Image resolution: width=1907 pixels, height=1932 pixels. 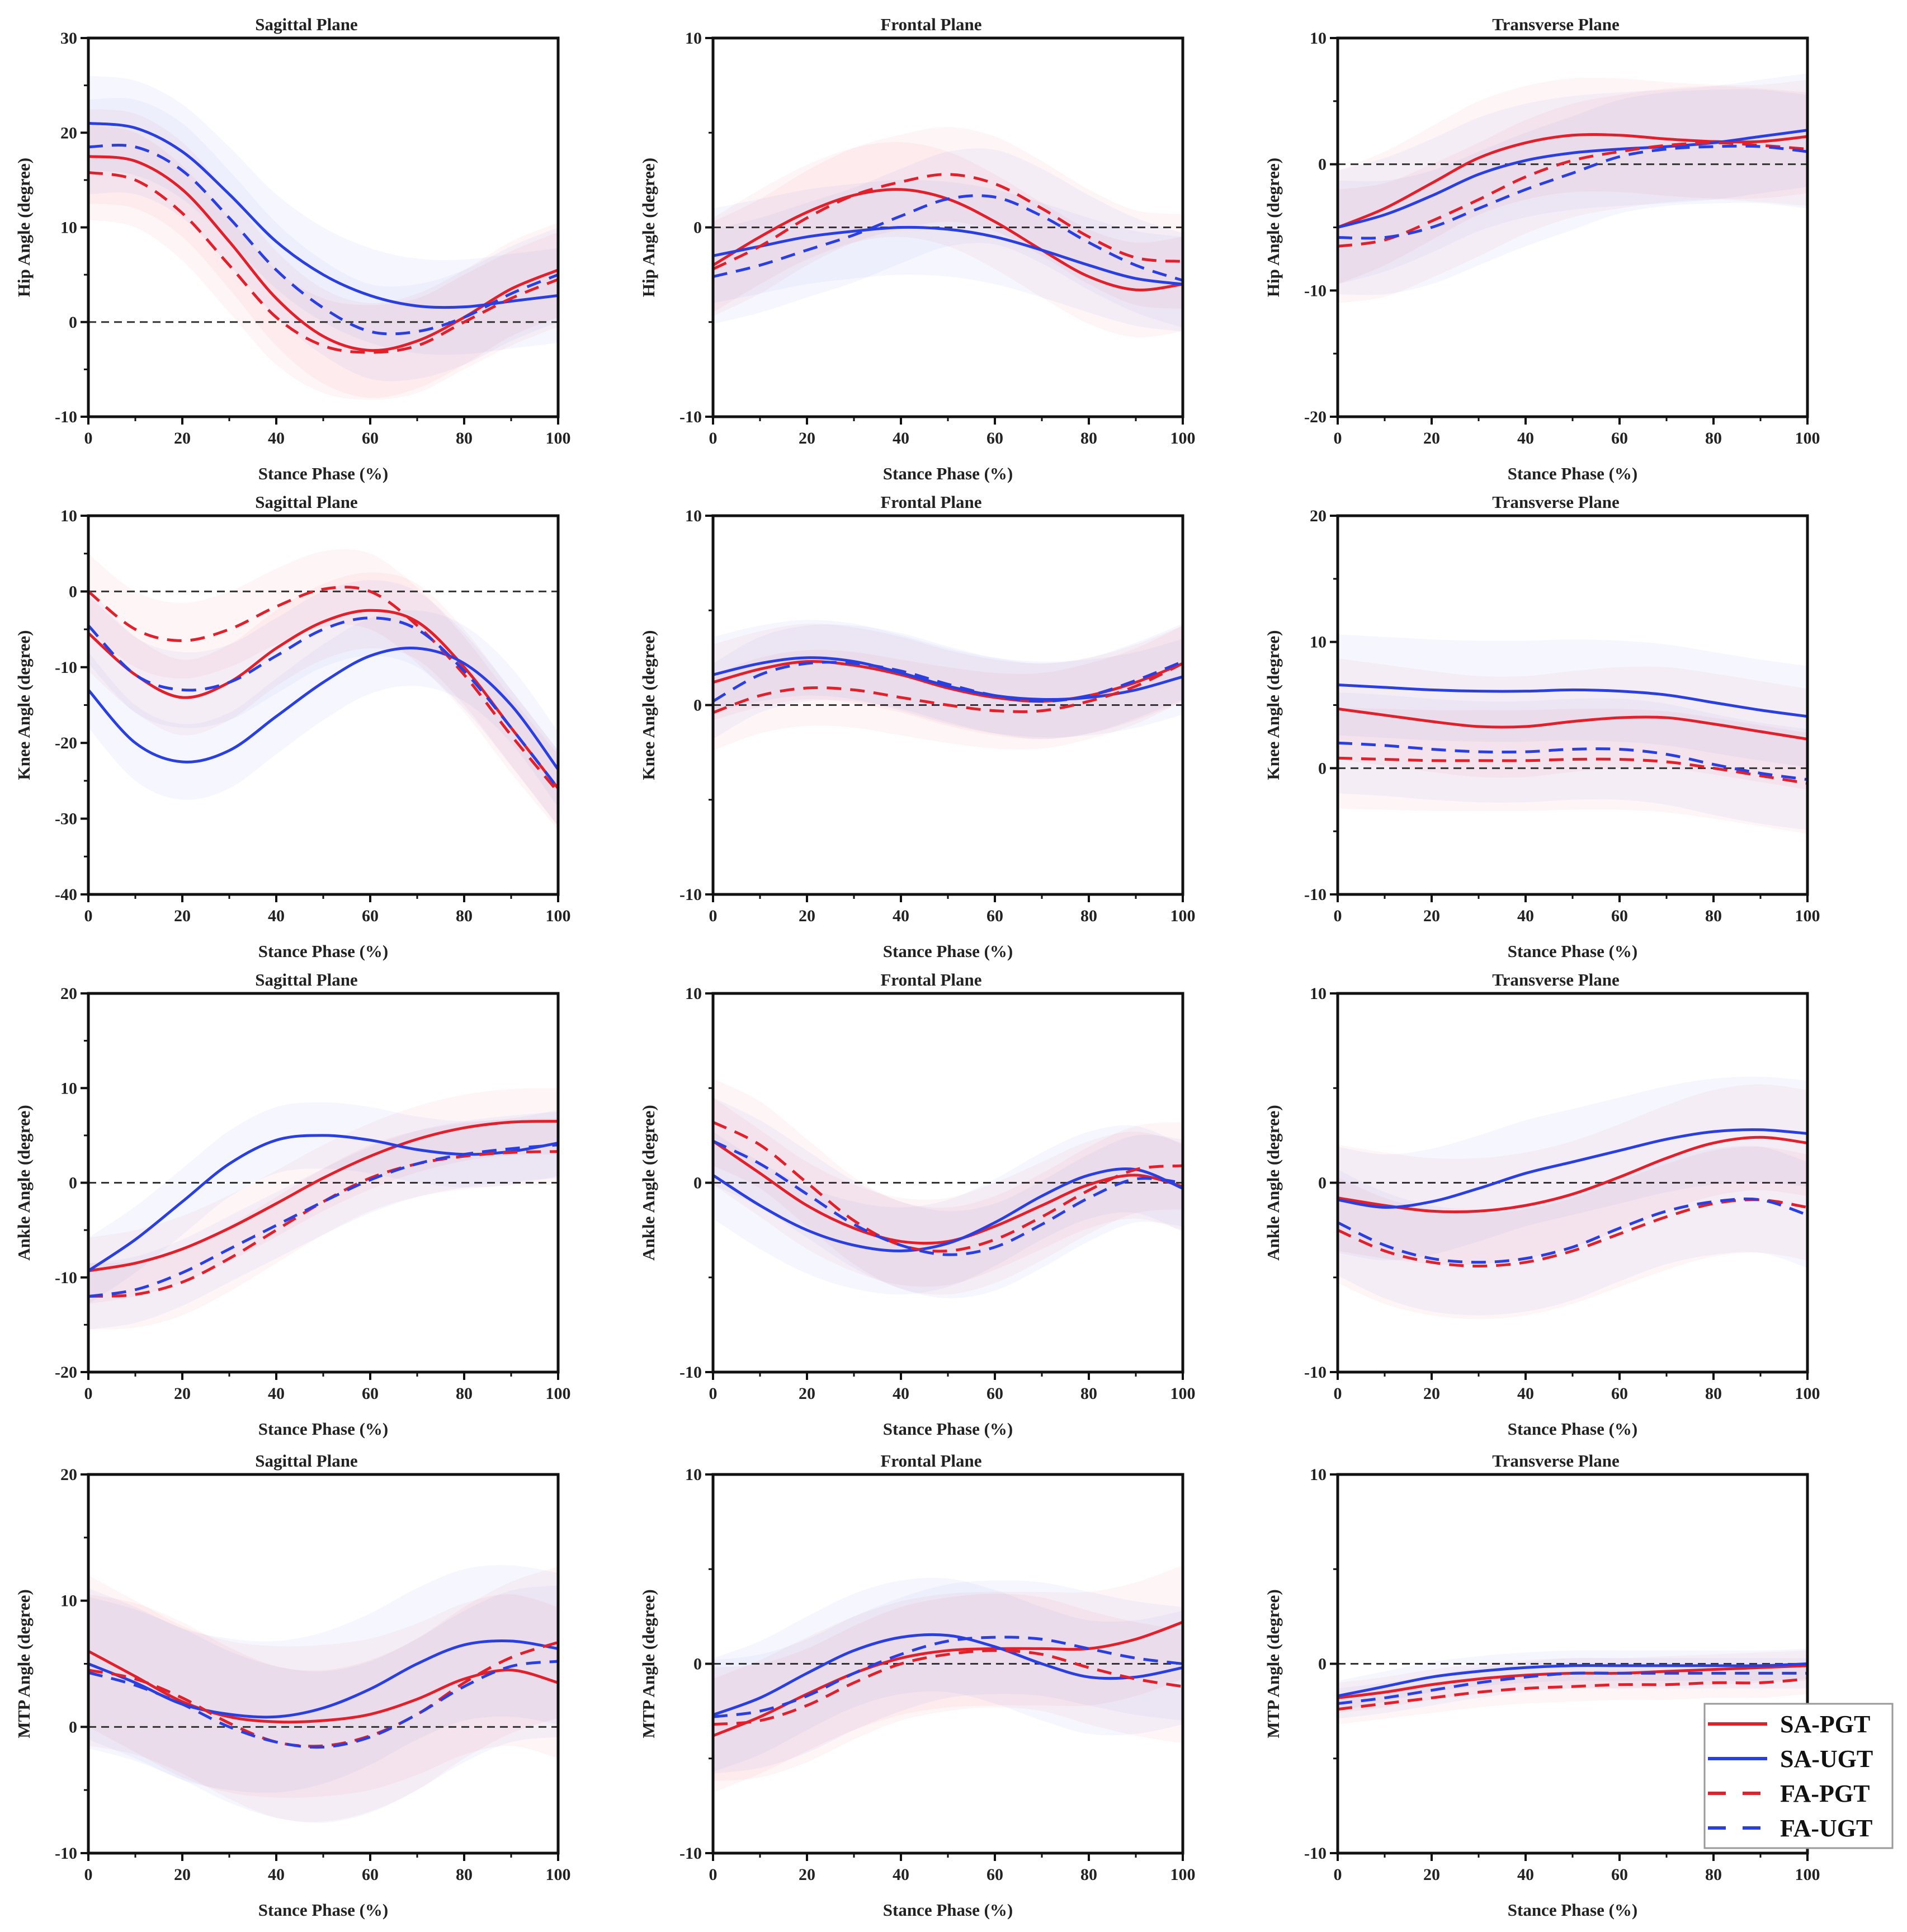 I want to click on legend: SA-PGT SA-UGT FA-PGT FA-UGT, so click(x=1798, y=1776).